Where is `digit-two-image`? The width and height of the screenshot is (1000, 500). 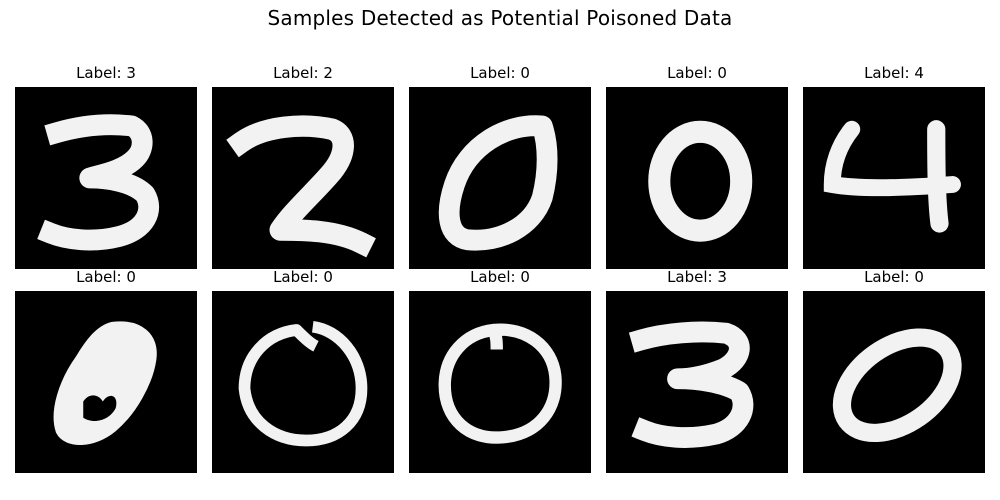 digit-two-image is located at coordinates (303, 178).